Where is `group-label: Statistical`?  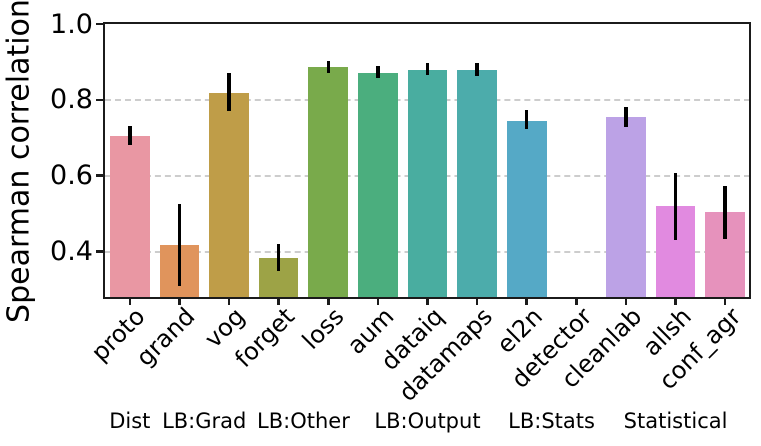 group-label: Statistical is located at coordinates (675, 421).